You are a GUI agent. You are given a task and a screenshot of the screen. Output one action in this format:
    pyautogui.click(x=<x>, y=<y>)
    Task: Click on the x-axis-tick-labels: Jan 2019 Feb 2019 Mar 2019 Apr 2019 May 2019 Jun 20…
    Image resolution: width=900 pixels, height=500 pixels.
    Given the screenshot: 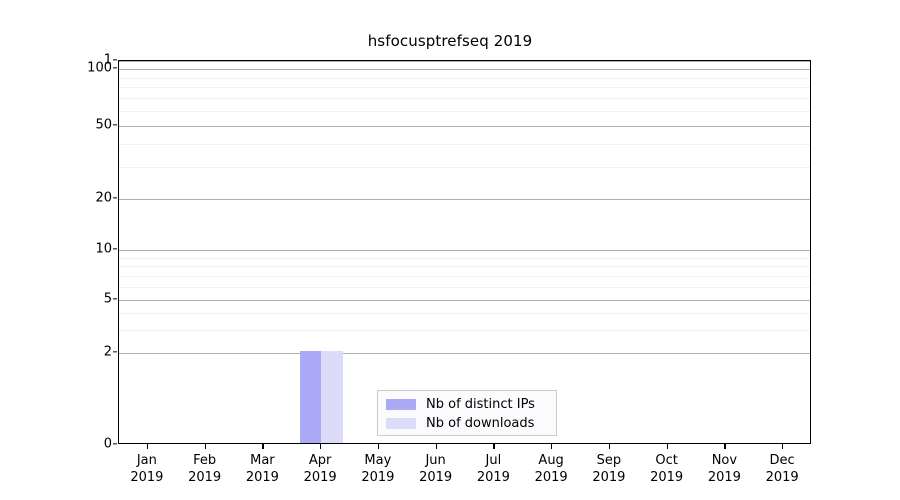 What is the action you would take?
    pyautogui.click(x=464, y=473)
    